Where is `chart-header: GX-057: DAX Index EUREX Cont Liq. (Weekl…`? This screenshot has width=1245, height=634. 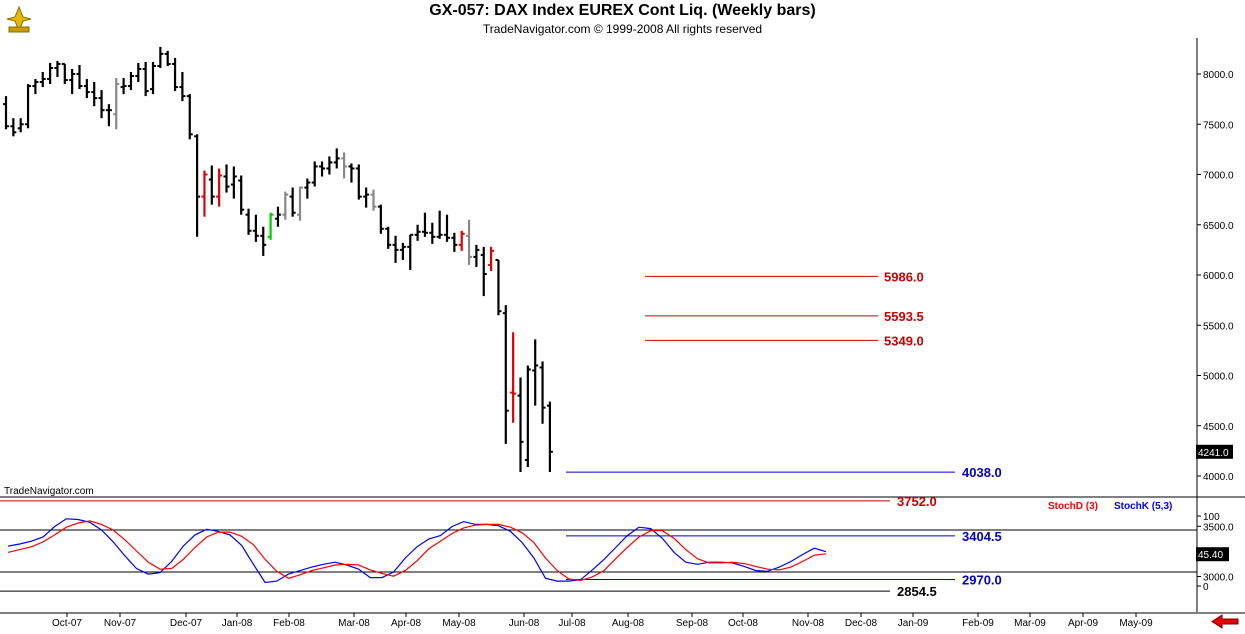
chart-header: GX-057: DAX Index EUREX Cont Liq. (Weekl… is located at coordinates (622, 19).